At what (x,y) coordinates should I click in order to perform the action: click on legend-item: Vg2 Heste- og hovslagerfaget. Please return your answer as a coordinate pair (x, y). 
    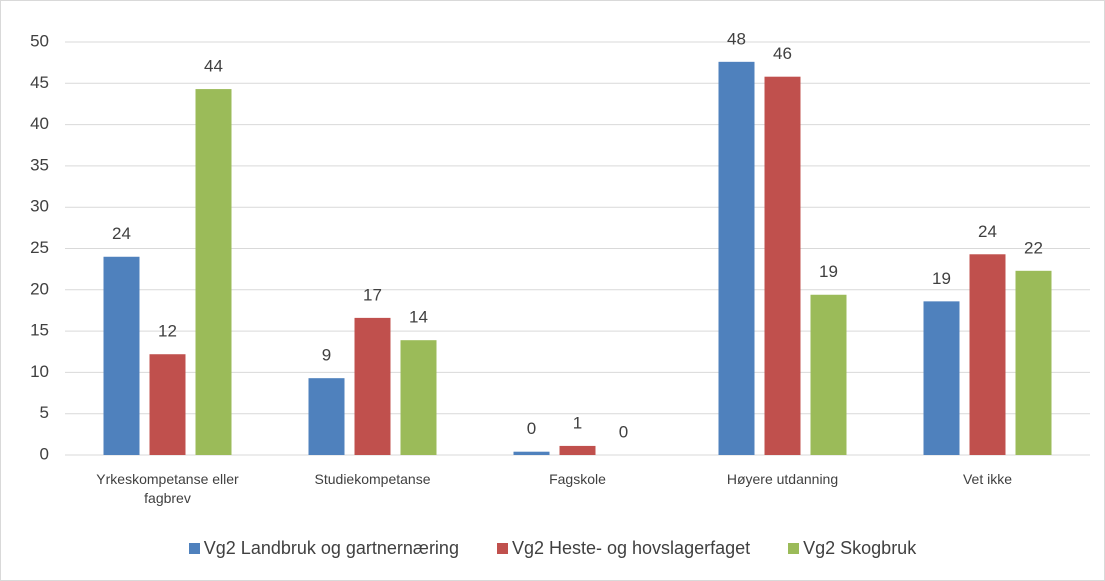
    Looking at the image, I should click on (623, 548).